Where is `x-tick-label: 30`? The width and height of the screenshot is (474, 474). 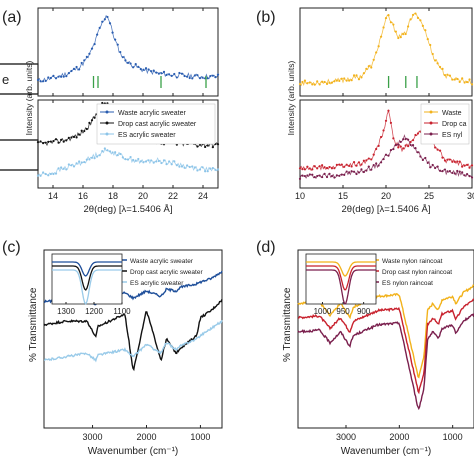
x-tick-label: 30 is located at coordinates (470, 196).